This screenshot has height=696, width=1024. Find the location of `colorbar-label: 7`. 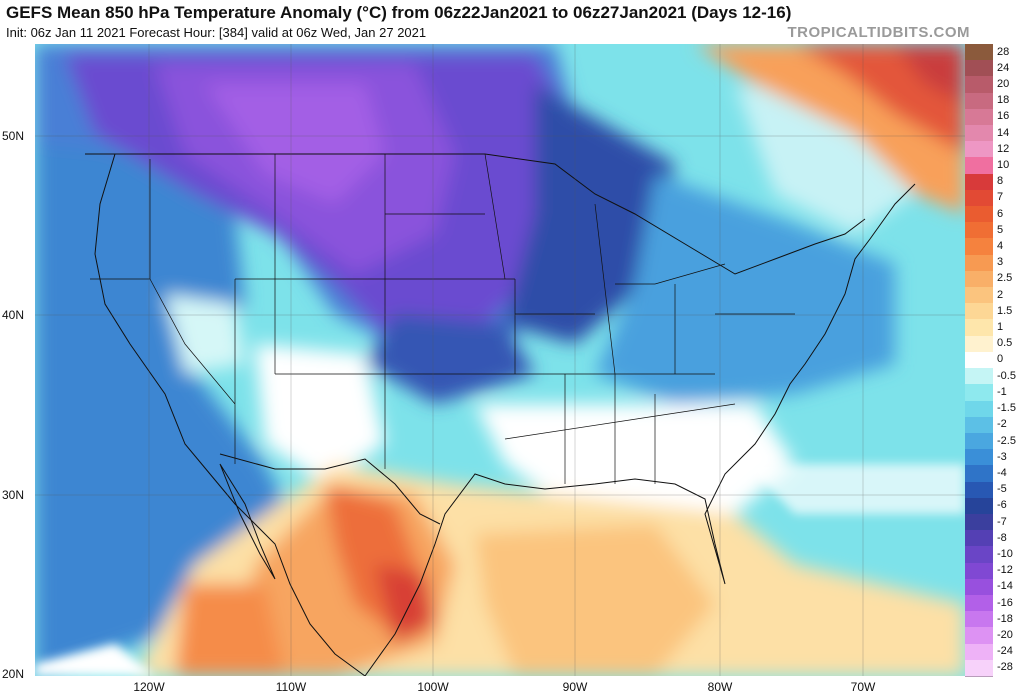

colorbar-label: 7 is located at coordinates (1000, 197).